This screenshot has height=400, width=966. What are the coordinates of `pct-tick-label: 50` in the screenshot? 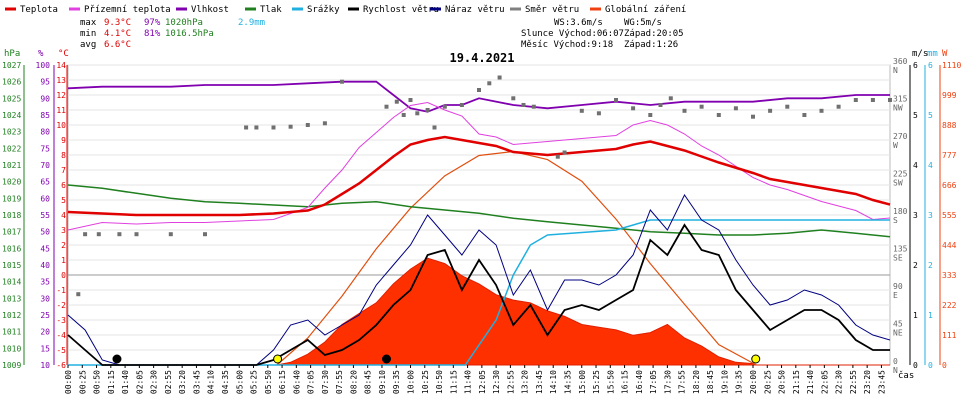 It's located at (45, 232).